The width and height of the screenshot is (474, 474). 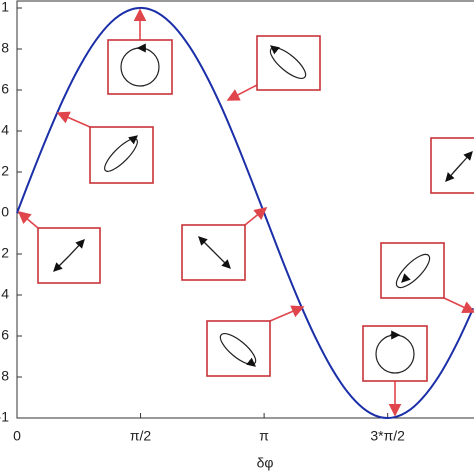 I want to click on y-tick-label: -0.2, so click(x=4, y=253).